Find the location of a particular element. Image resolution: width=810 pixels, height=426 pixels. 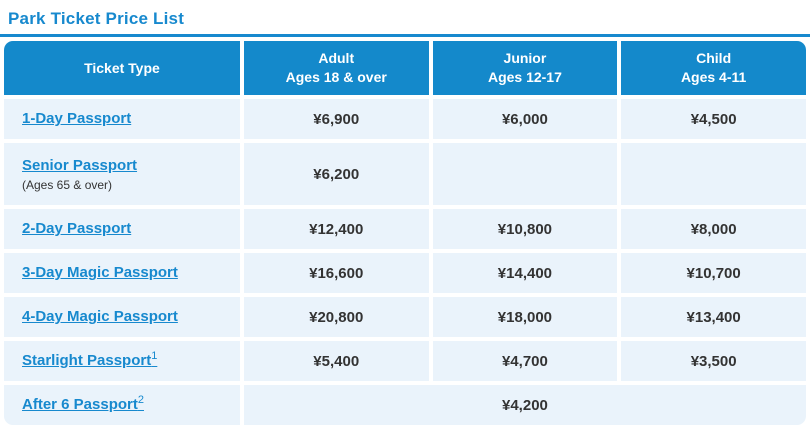

page-title: Park Ticket Price List is located at coordinates (405, 18).